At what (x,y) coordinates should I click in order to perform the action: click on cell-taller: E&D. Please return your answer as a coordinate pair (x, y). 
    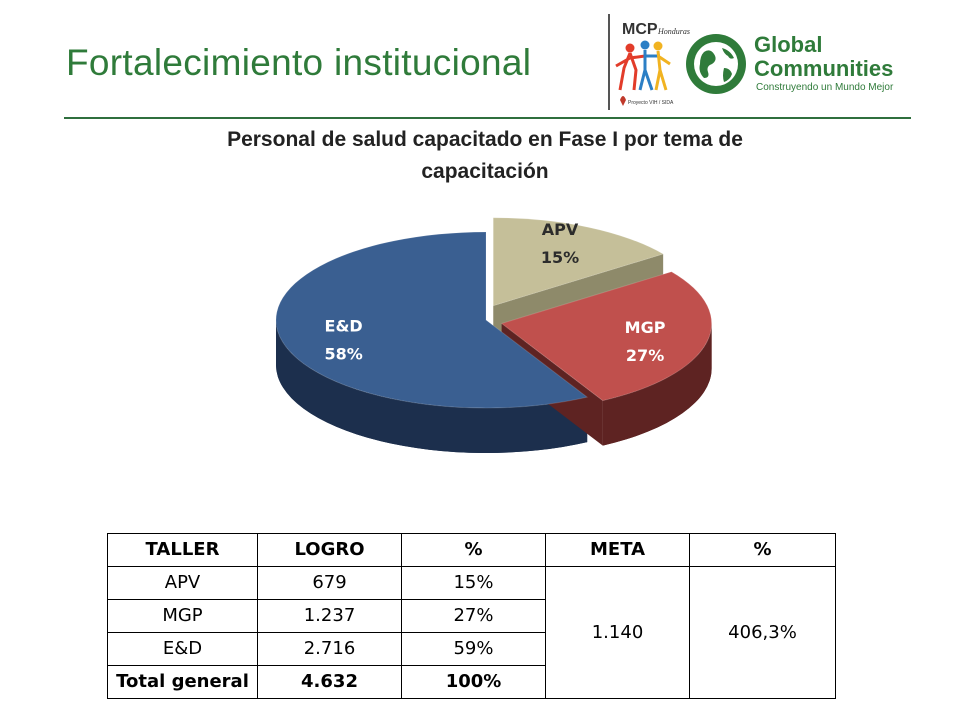
    Looking at the image, I should click on (182, 649).